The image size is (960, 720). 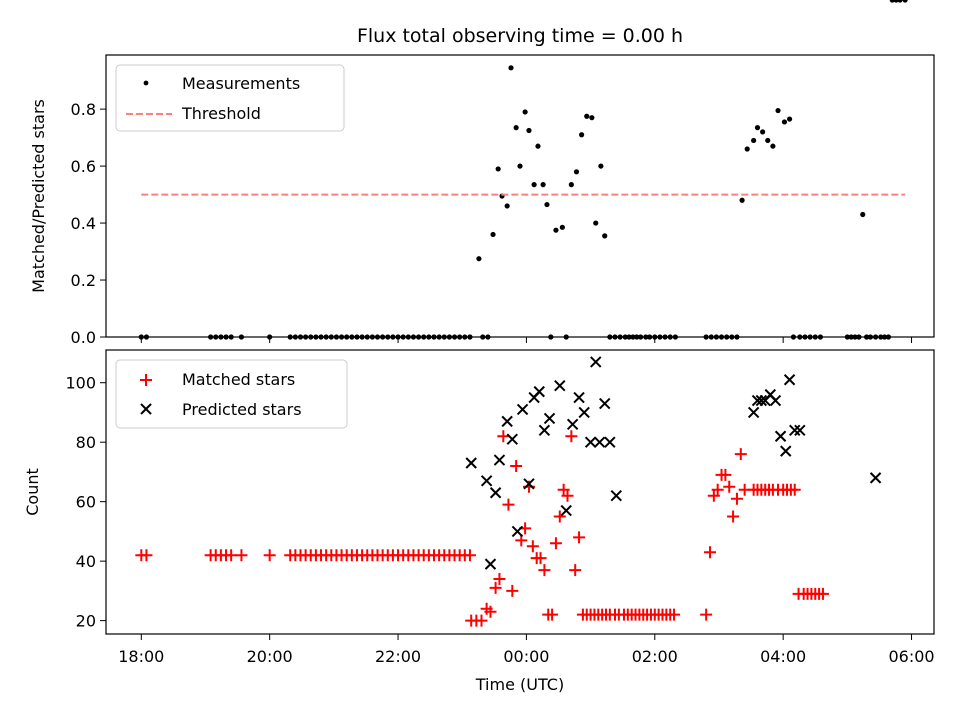 I want to click on legend-predicted-label: Predicted stars, so click(x=242, y=409).